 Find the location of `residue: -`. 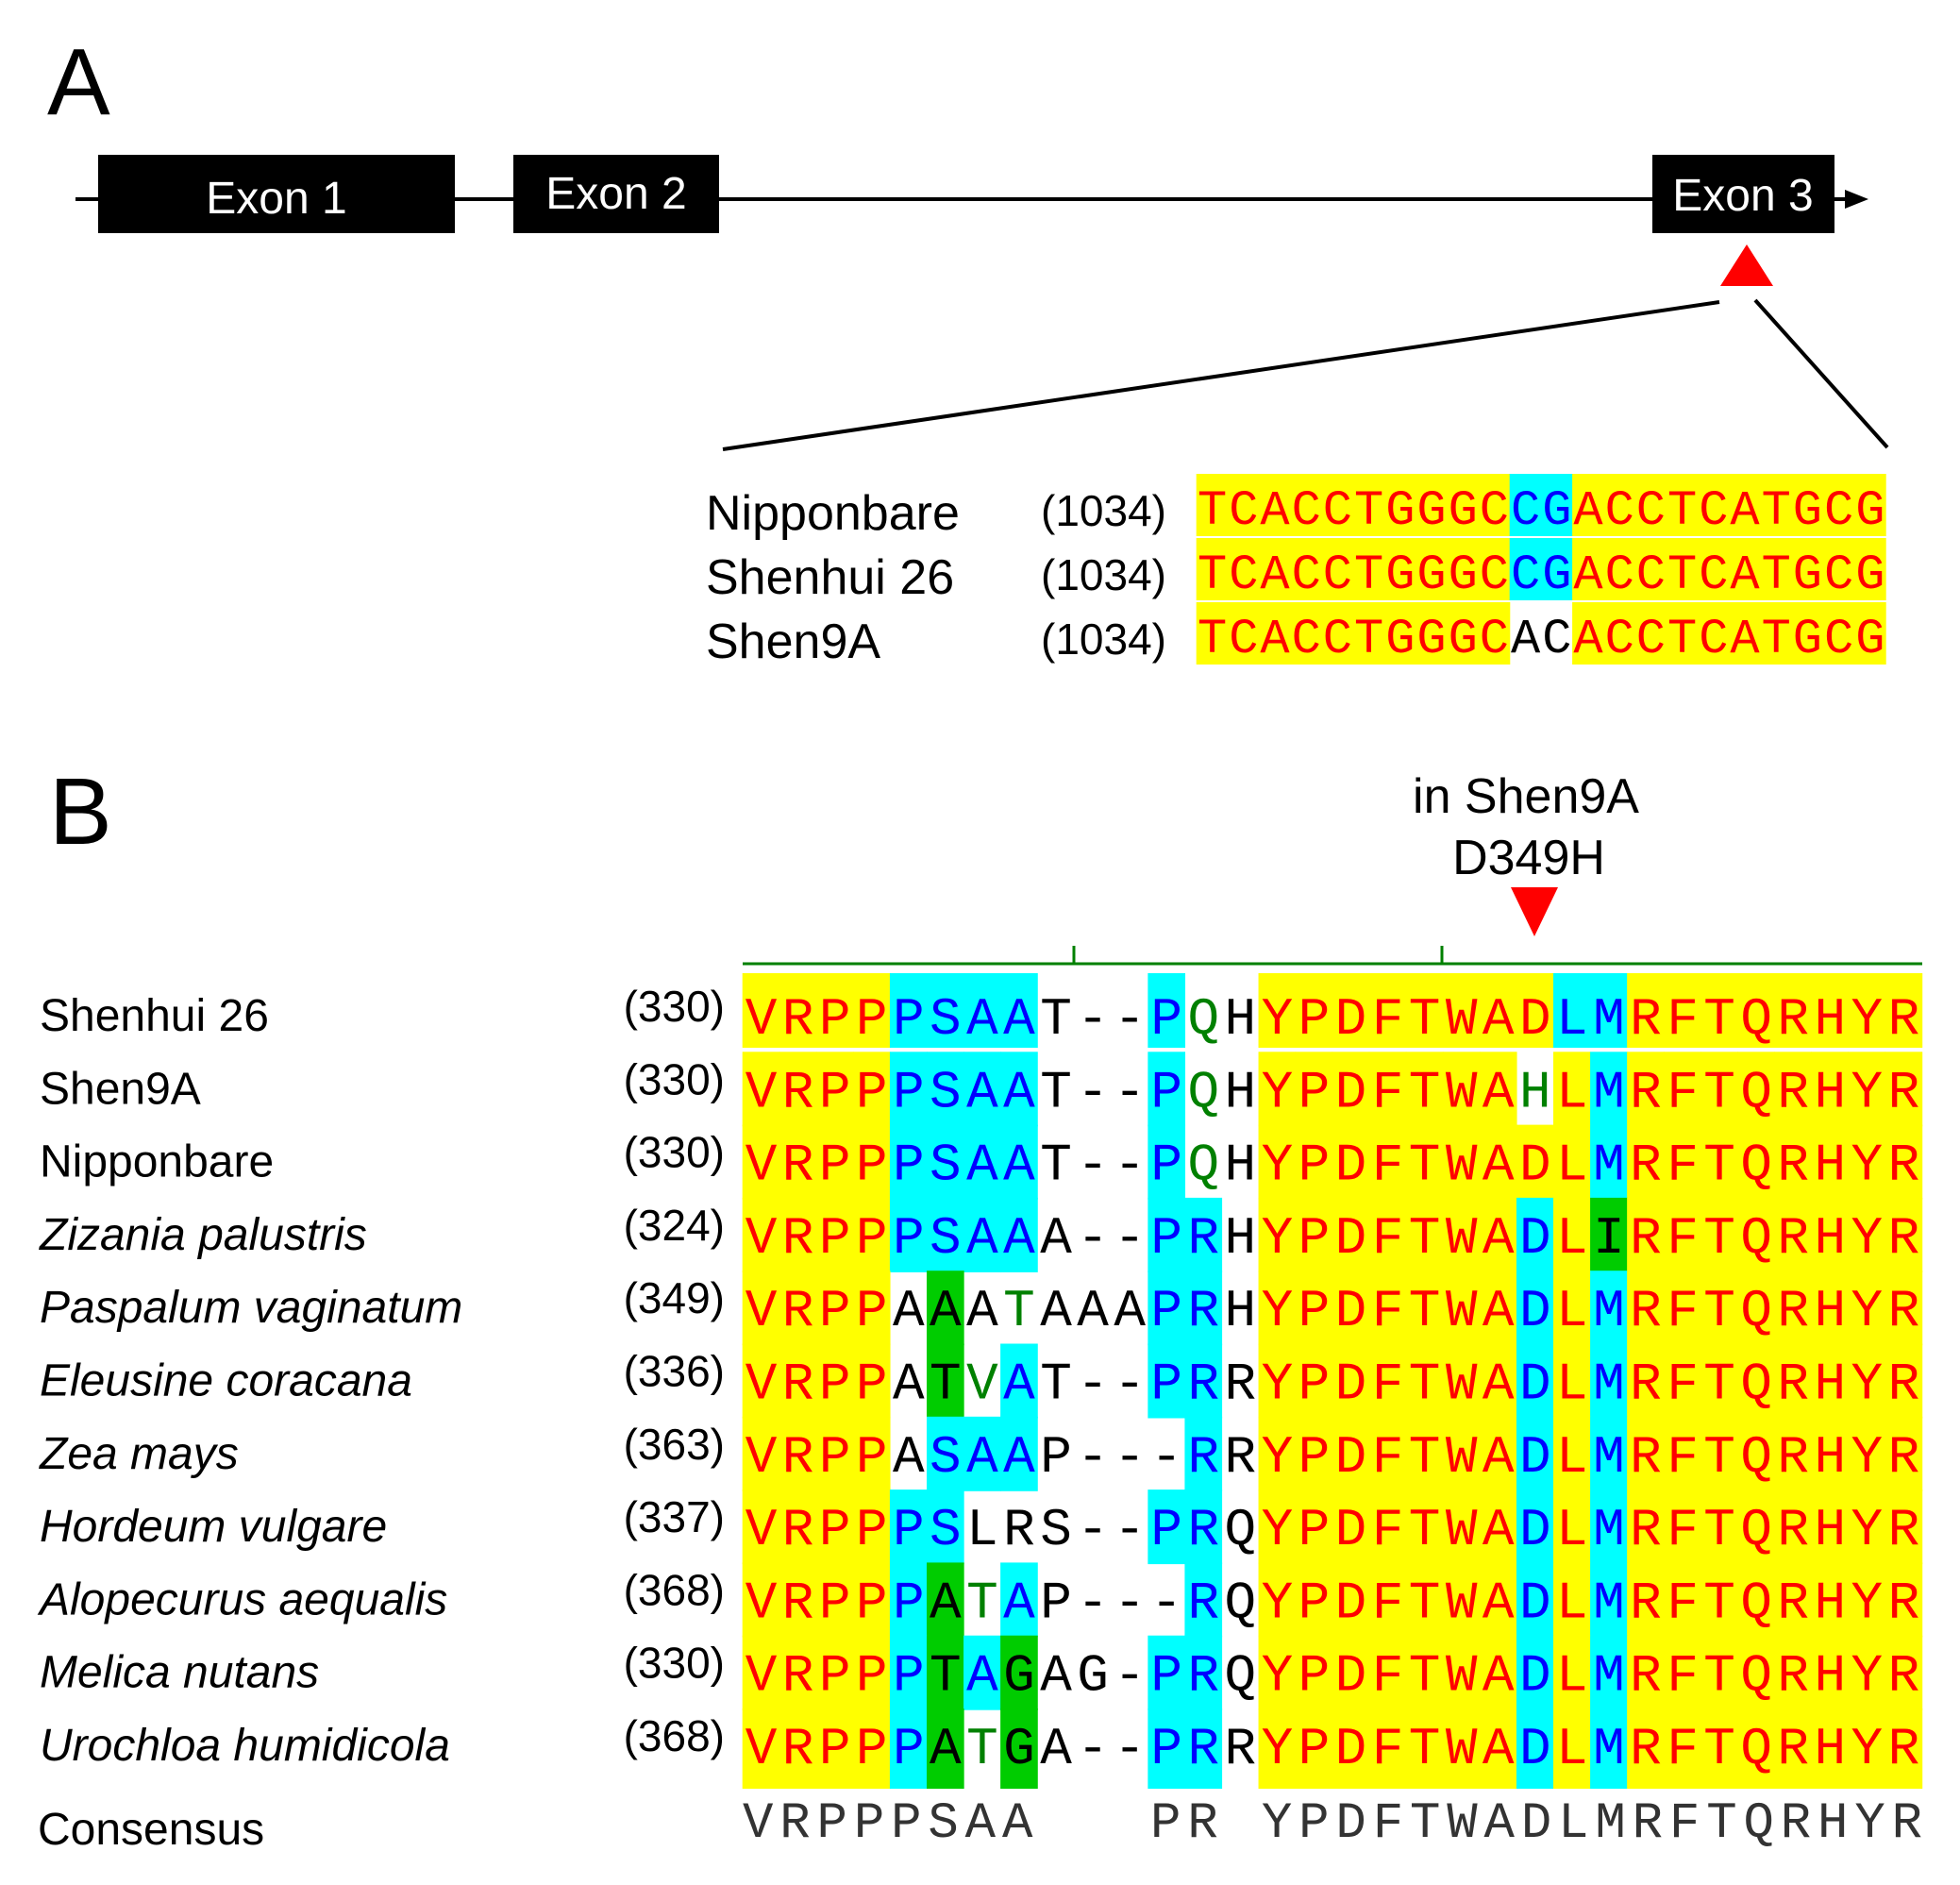

residue: - is located at coordinates (1093, 1530).